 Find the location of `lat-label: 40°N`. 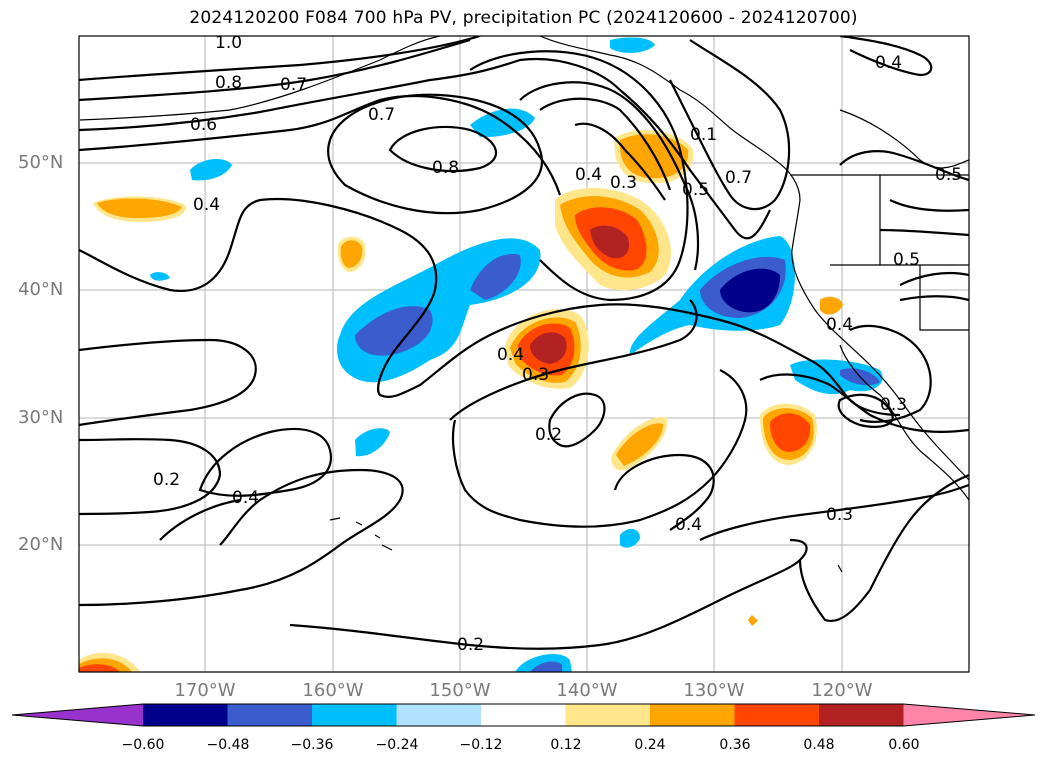

lat-label: 40°N is located at coordinates (41, 289).